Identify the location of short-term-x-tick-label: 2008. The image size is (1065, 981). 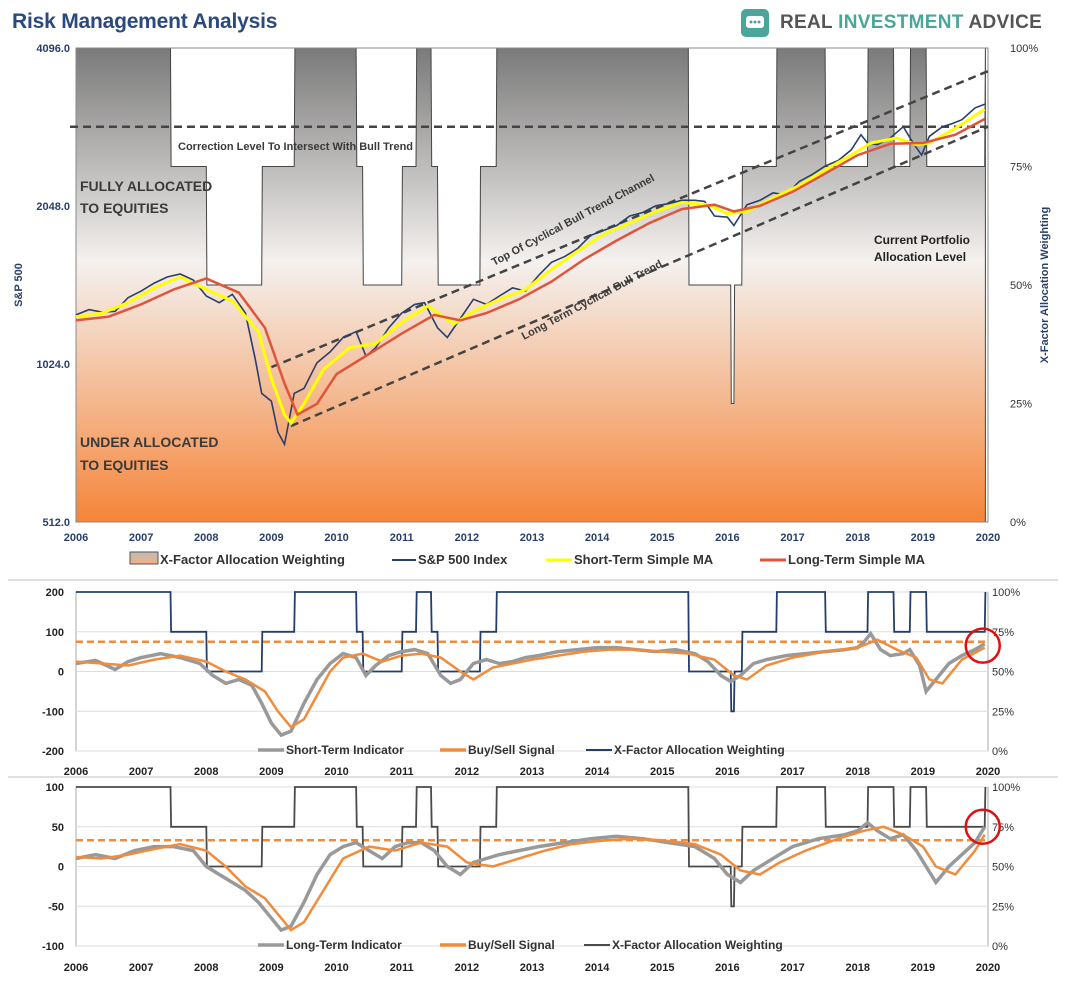
(206, 772).